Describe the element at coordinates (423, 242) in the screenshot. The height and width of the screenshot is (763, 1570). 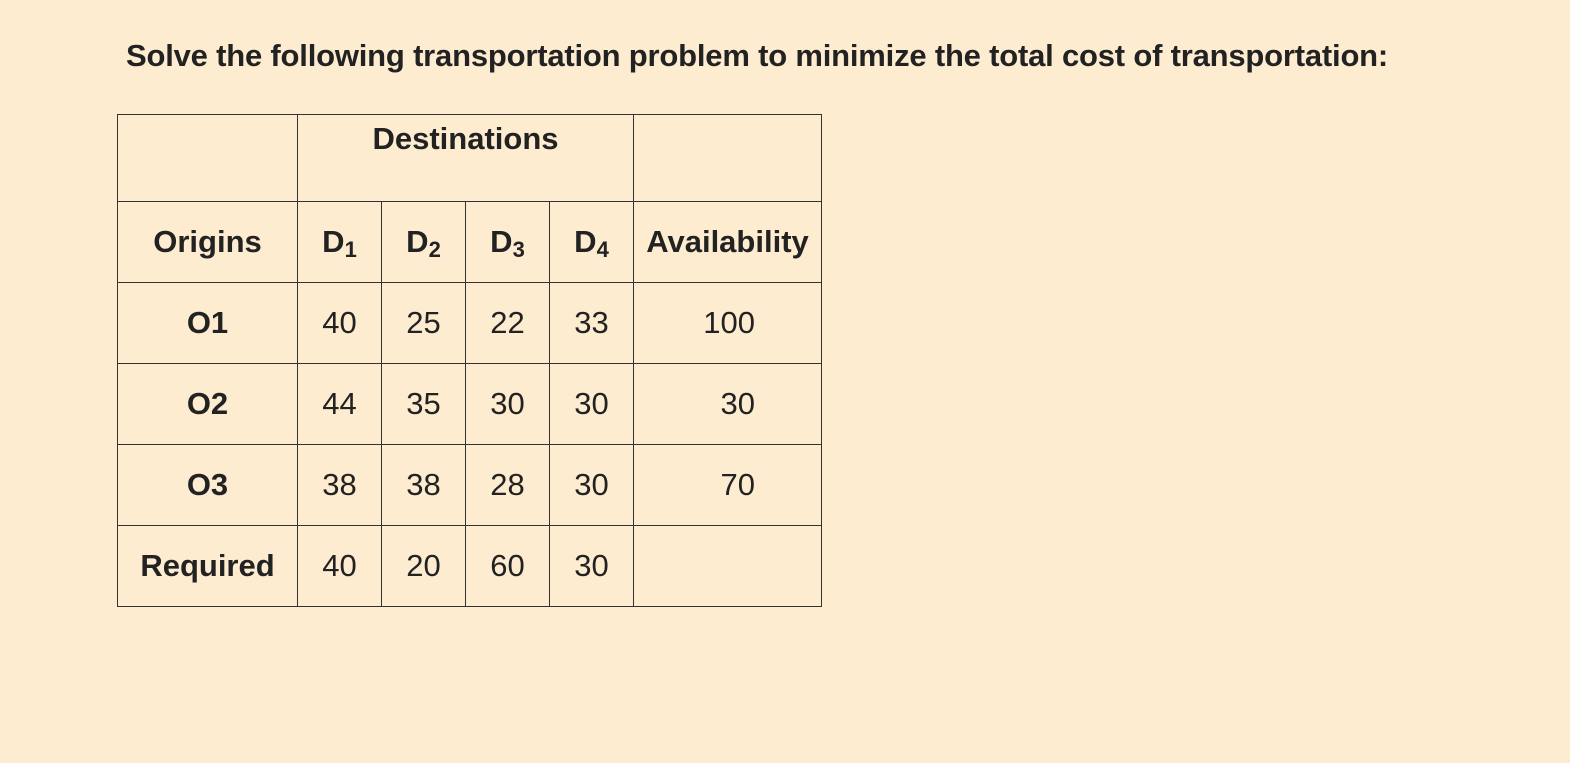
I see `destination-header-d2: D2` at that location.